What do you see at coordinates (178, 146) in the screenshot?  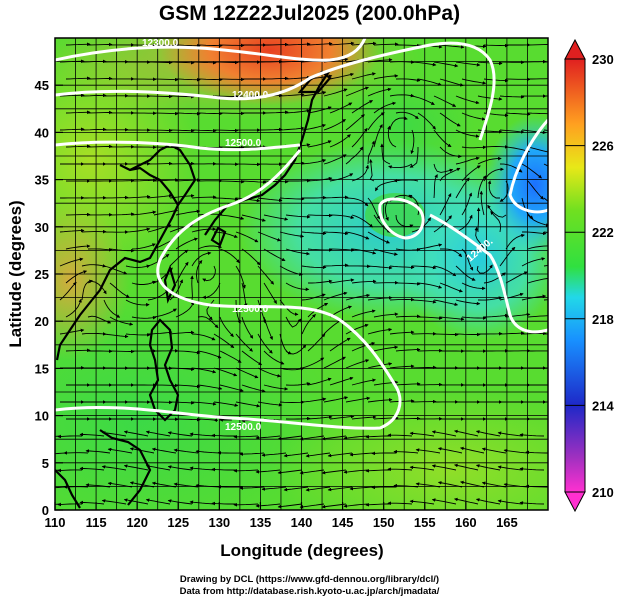 I see `contour-12500-north` at bounding box center [178, 146].